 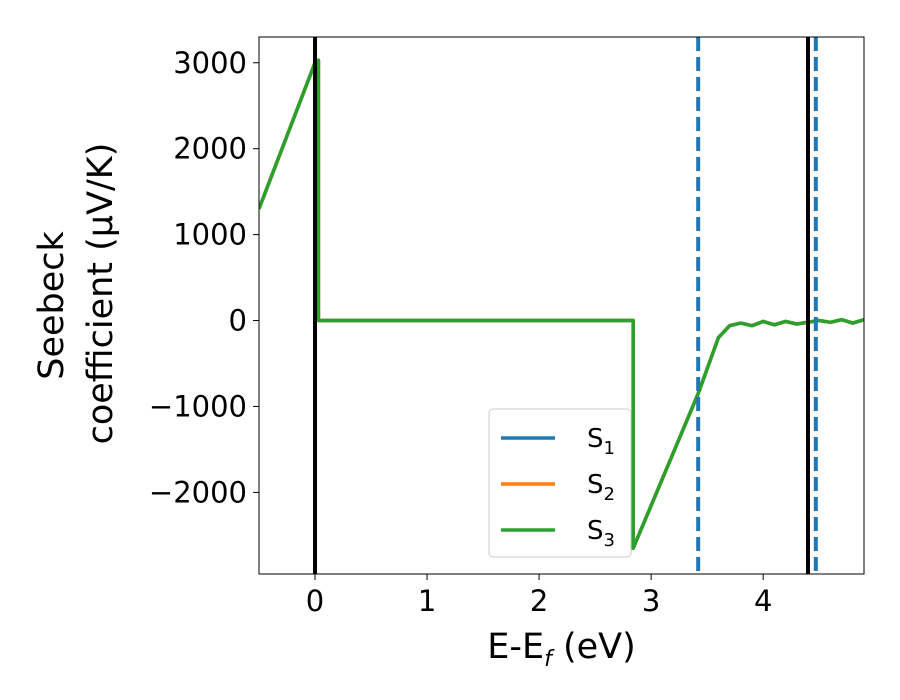 I want to click on legend-label-s2: S2, so click(x=601, y=487).